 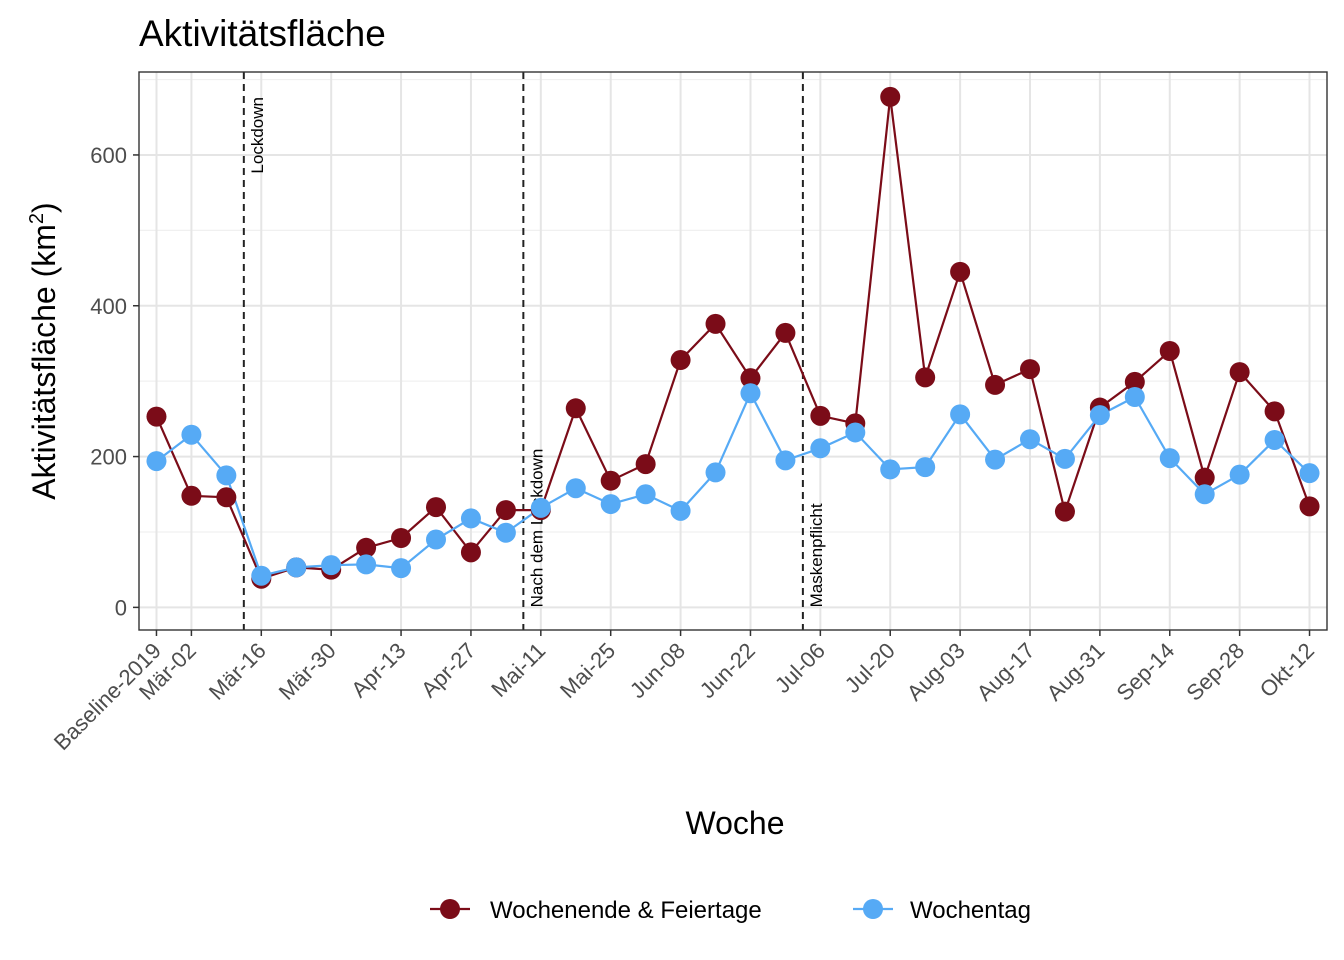 What do you see at coordinates (734, 823) in the screenshot?
I see `x-axis-title: Woche` at bounding box center [734, 823].